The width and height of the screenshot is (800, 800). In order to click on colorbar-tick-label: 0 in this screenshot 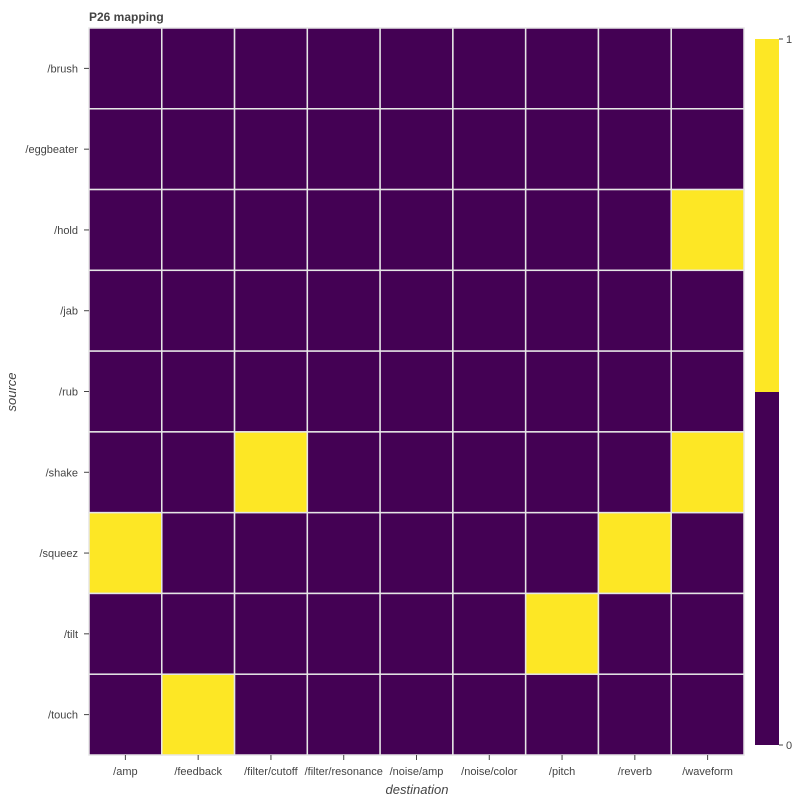, I will do `click(789, 746)`.